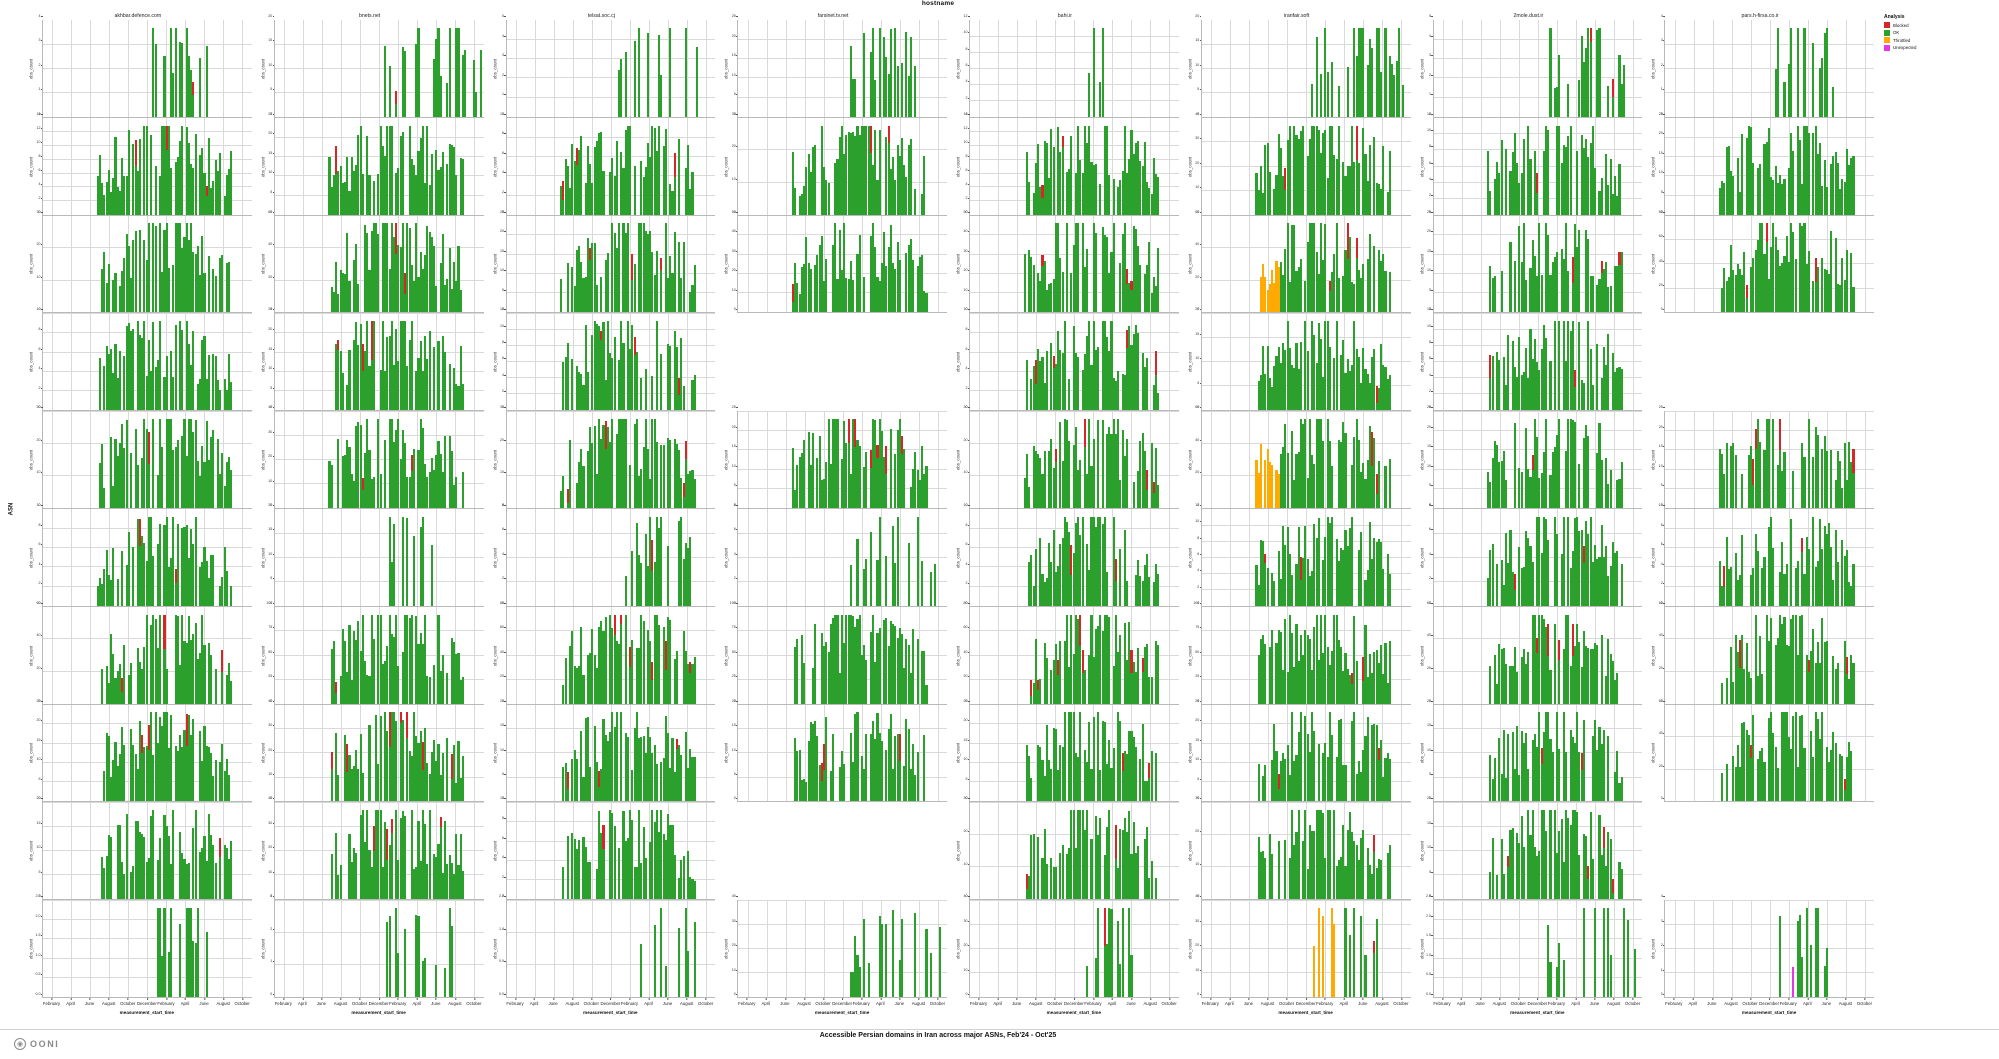 The height and width of the screenshot is (1059, 1999). Describe the element at coordinates (31, 264) in the screenshot. I see `y-axis-title: obs_count` at that location.